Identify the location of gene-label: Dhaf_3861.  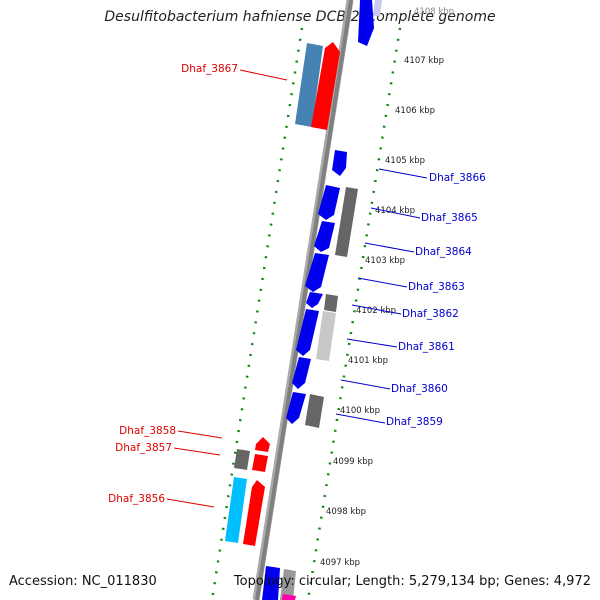
(426, 347).